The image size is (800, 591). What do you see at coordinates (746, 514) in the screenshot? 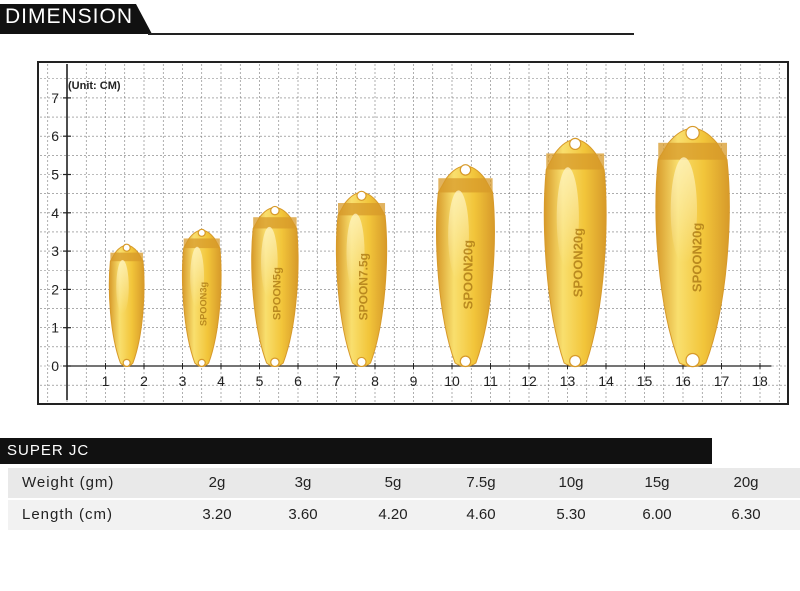
I see `length-cell: 6.30` at bounding box center [746, 514].